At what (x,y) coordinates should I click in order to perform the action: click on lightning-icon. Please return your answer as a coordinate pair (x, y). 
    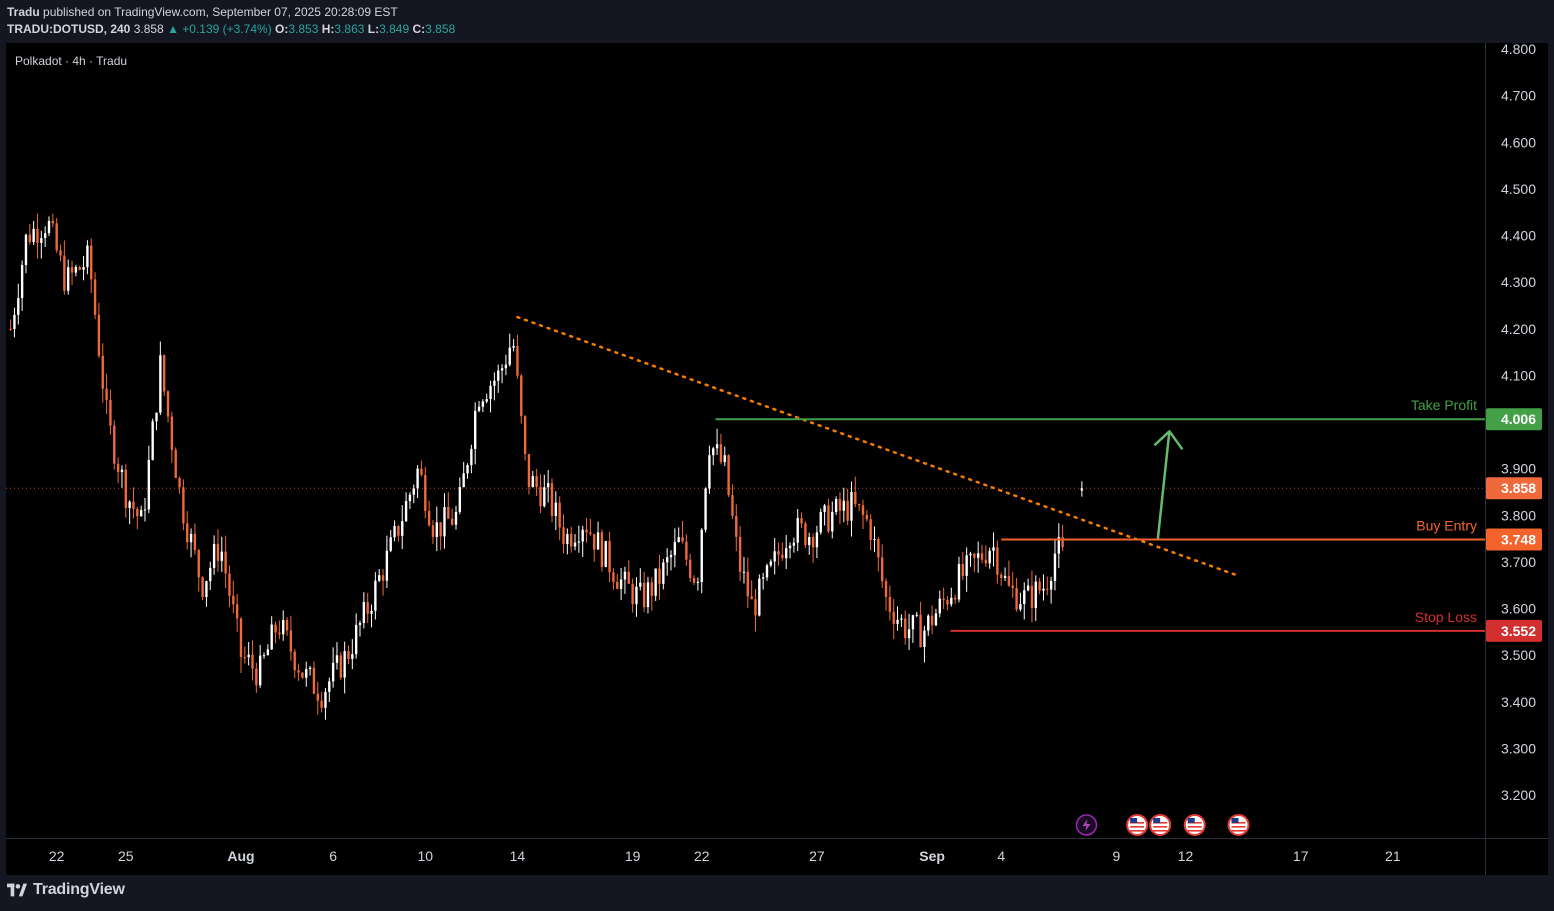
    Looking at the image, I should click on (1086, 825).